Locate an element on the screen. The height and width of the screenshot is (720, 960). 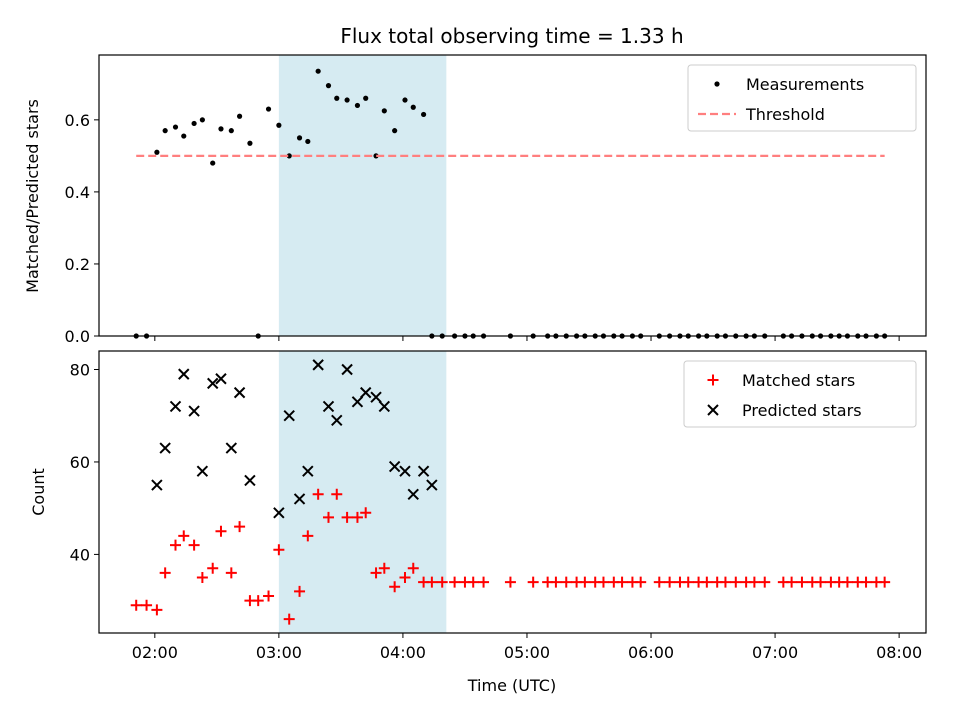
legend-measurement-marker is located at coordinates (717, 84).